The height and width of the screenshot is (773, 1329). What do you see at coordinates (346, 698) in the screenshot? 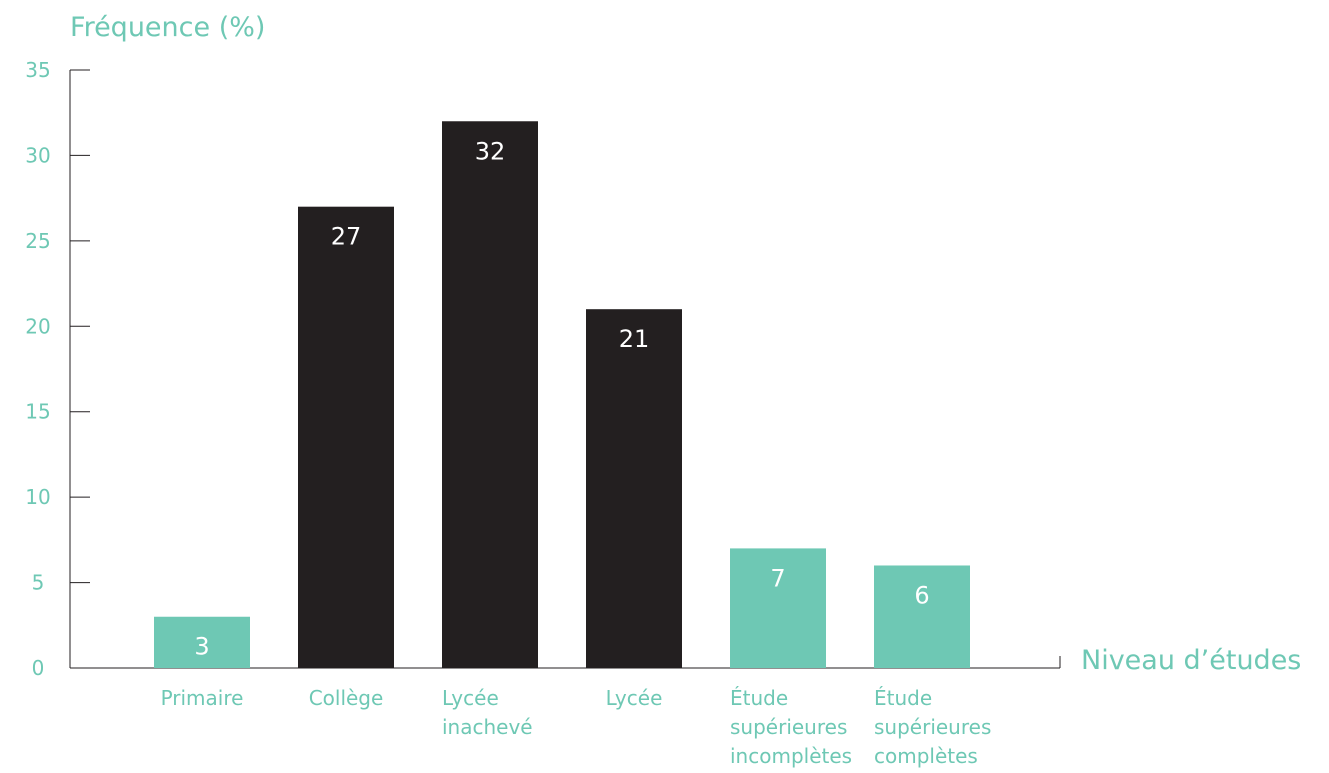
I see `x-tick-label: Collège` at bounding box center [346, 698].